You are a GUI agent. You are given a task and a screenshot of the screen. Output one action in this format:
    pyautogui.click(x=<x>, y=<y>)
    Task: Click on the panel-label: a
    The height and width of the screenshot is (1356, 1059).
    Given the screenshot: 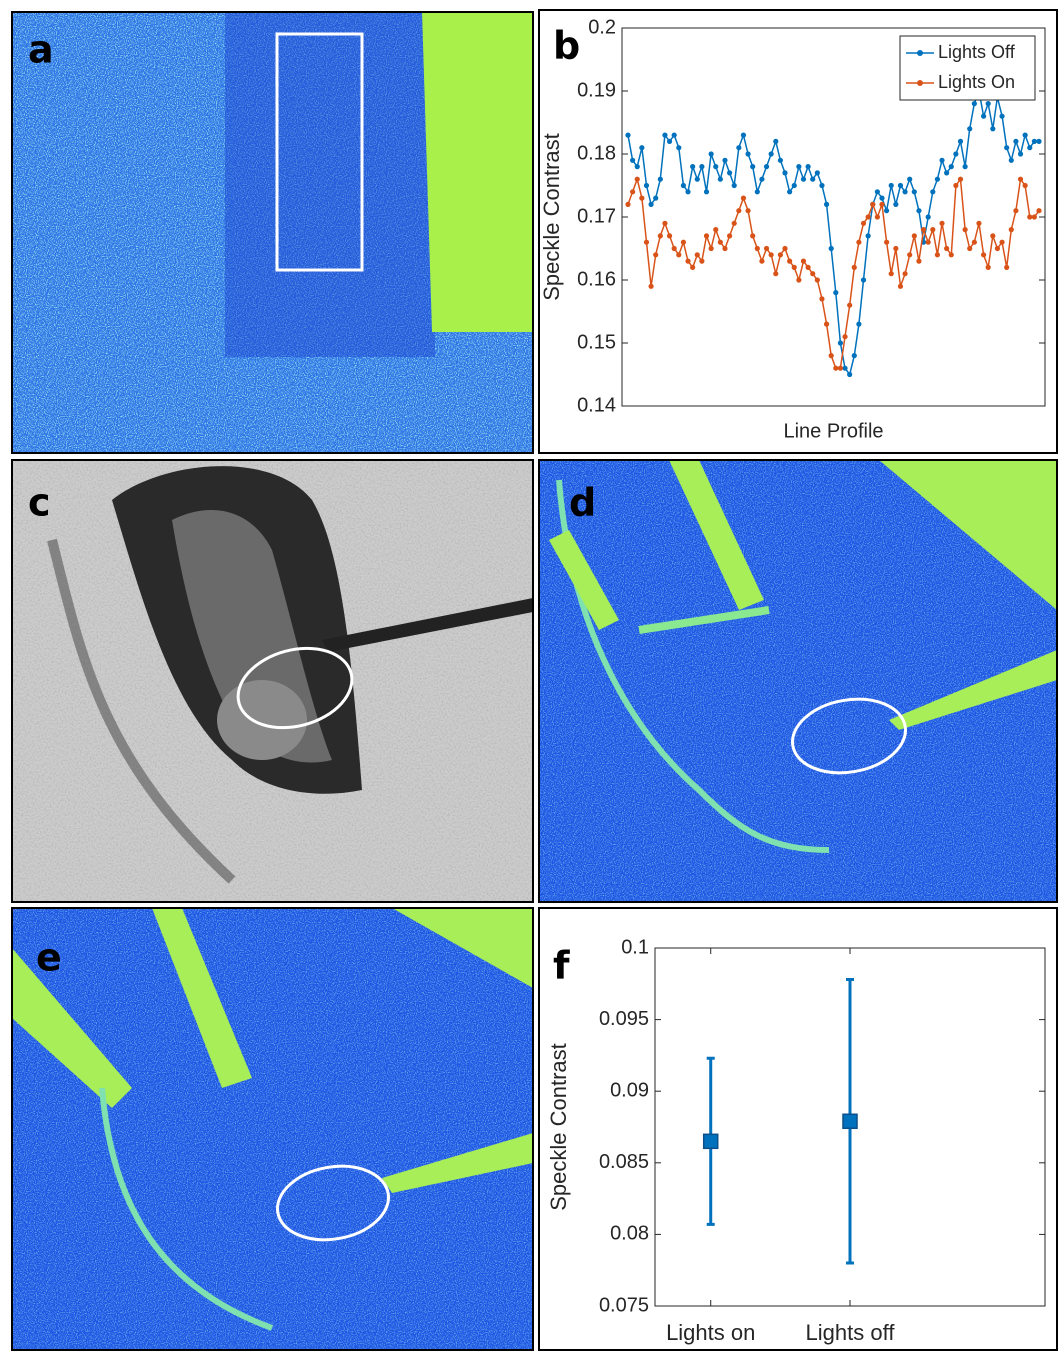 What is the action you would take?
    pyautogui.click(x=41, y=50)
    